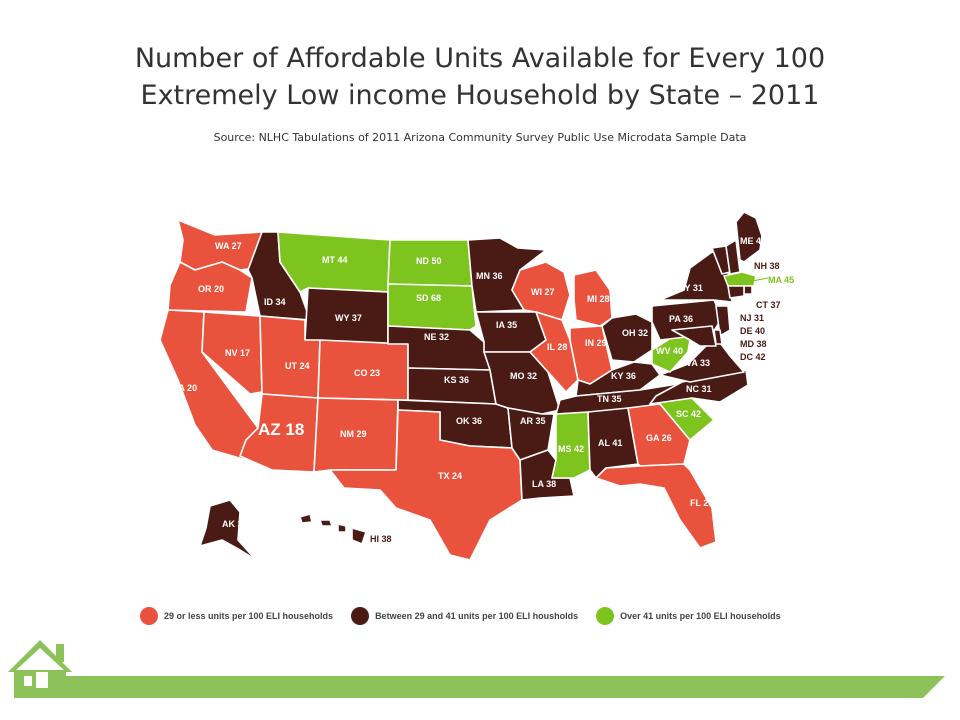  I want to click on label-hi: HI 38, so click(381, 539).